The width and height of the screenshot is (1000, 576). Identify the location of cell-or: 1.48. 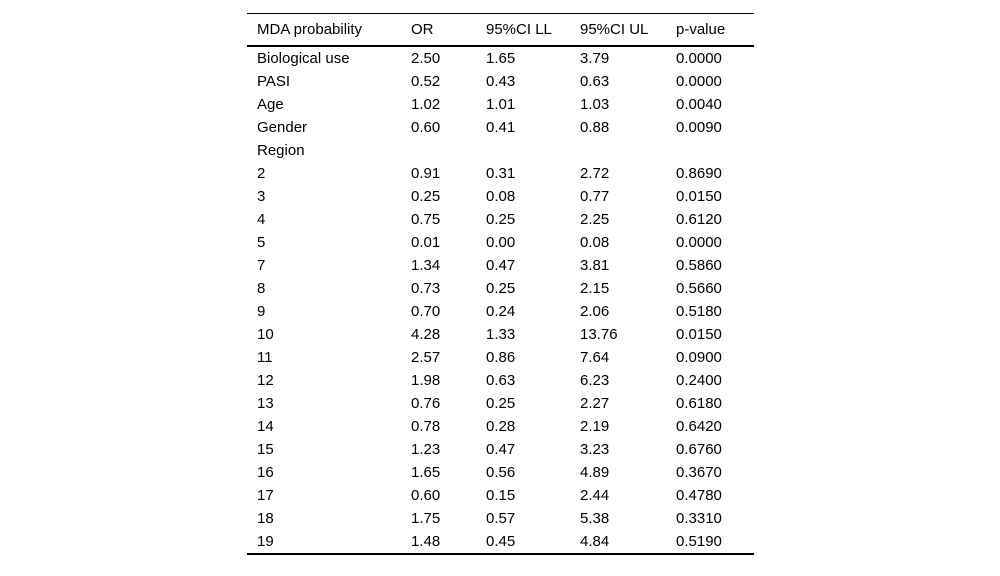
(426, 541).